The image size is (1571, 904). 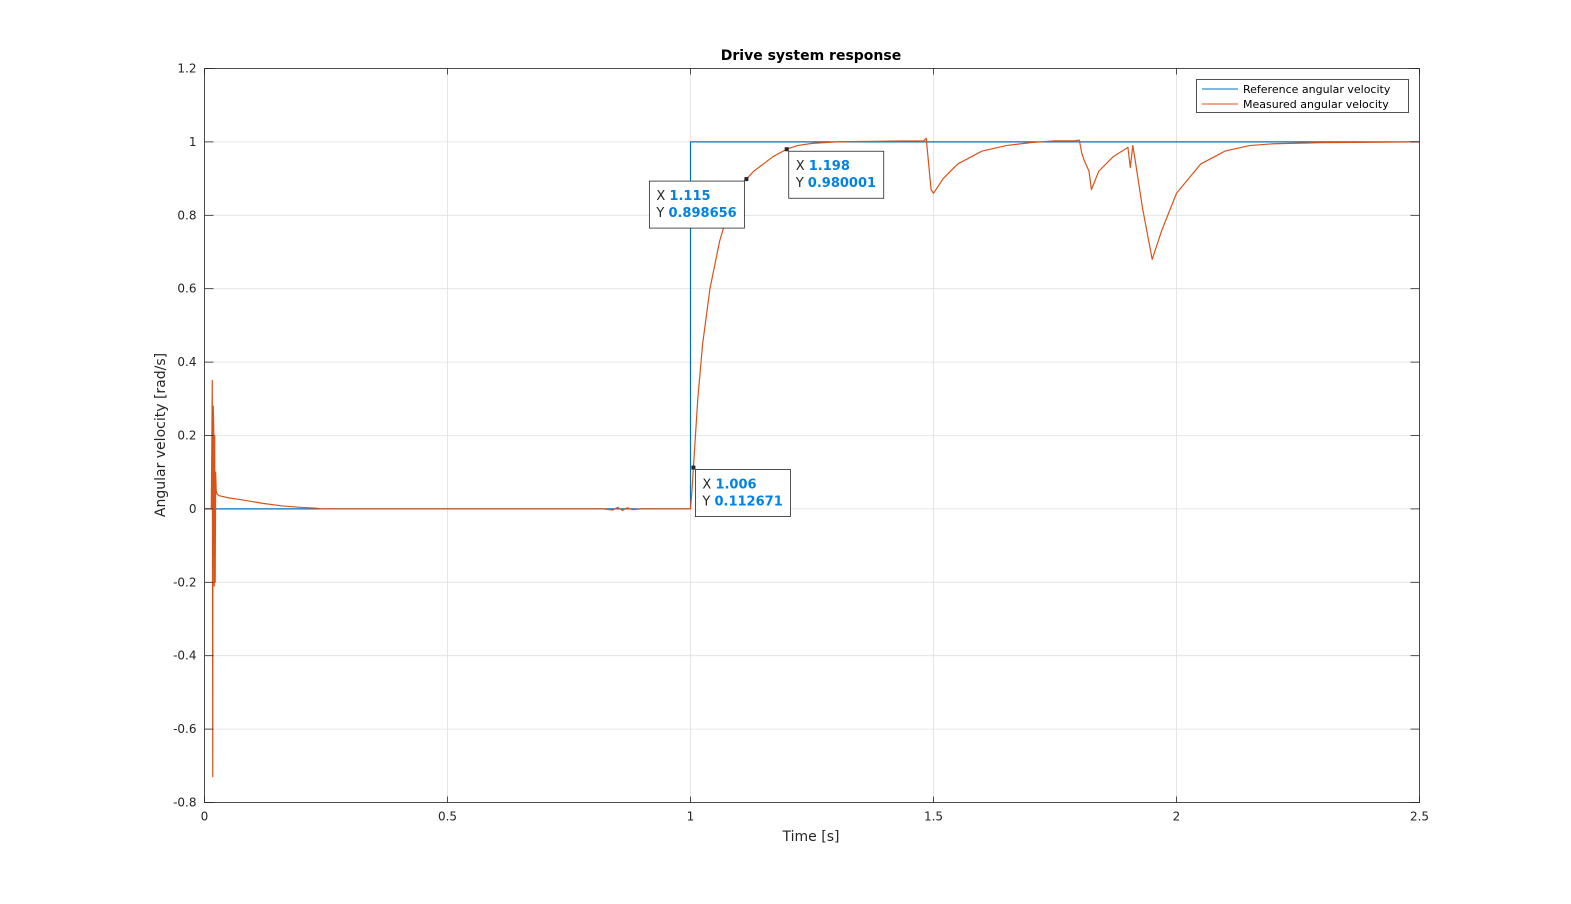 I want to click on datatip-y-value: 0.112671, so click(x=748, y=502).